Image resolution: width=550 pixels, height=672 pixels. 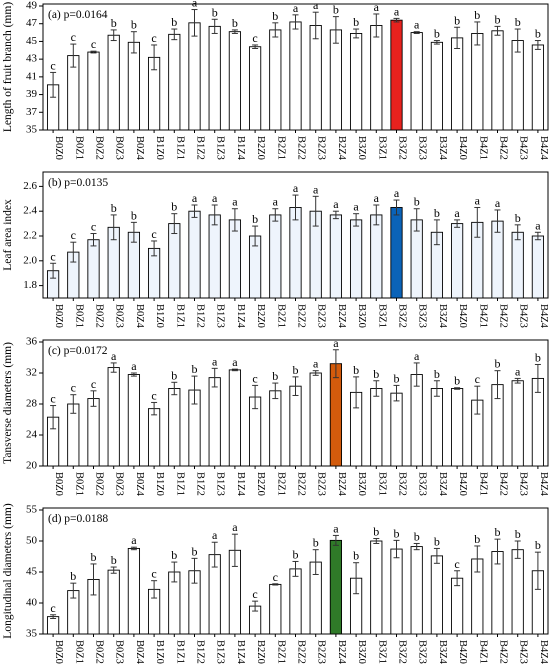 What do you see at coordinates (220, 484) in the screenshot?
I see `x-tick-label: B1Z3` at bounding box center [220, 484].